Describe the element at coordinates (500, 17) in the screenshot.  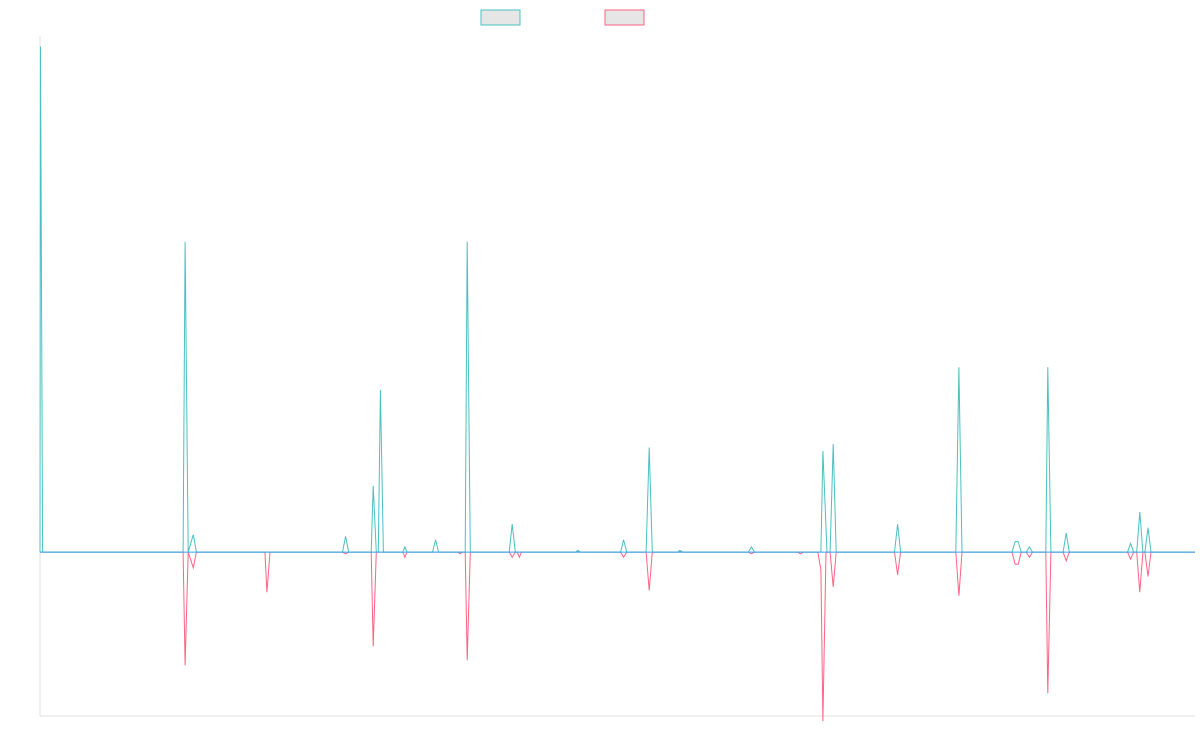
I see `legend-swatch-series-a` at that location.